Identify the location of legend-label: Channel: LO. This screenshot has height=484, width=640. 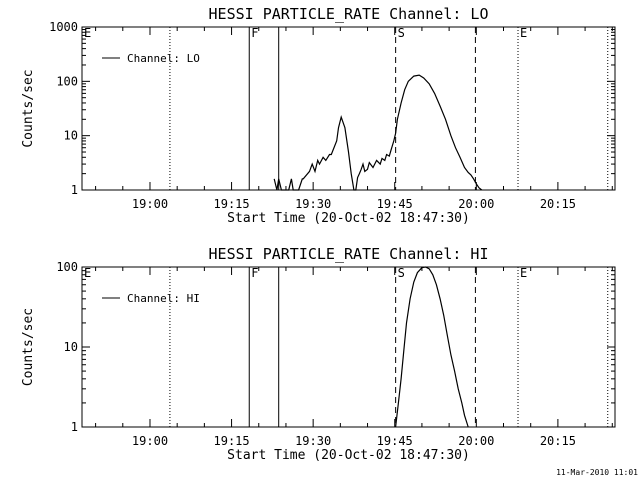
(163, 58).